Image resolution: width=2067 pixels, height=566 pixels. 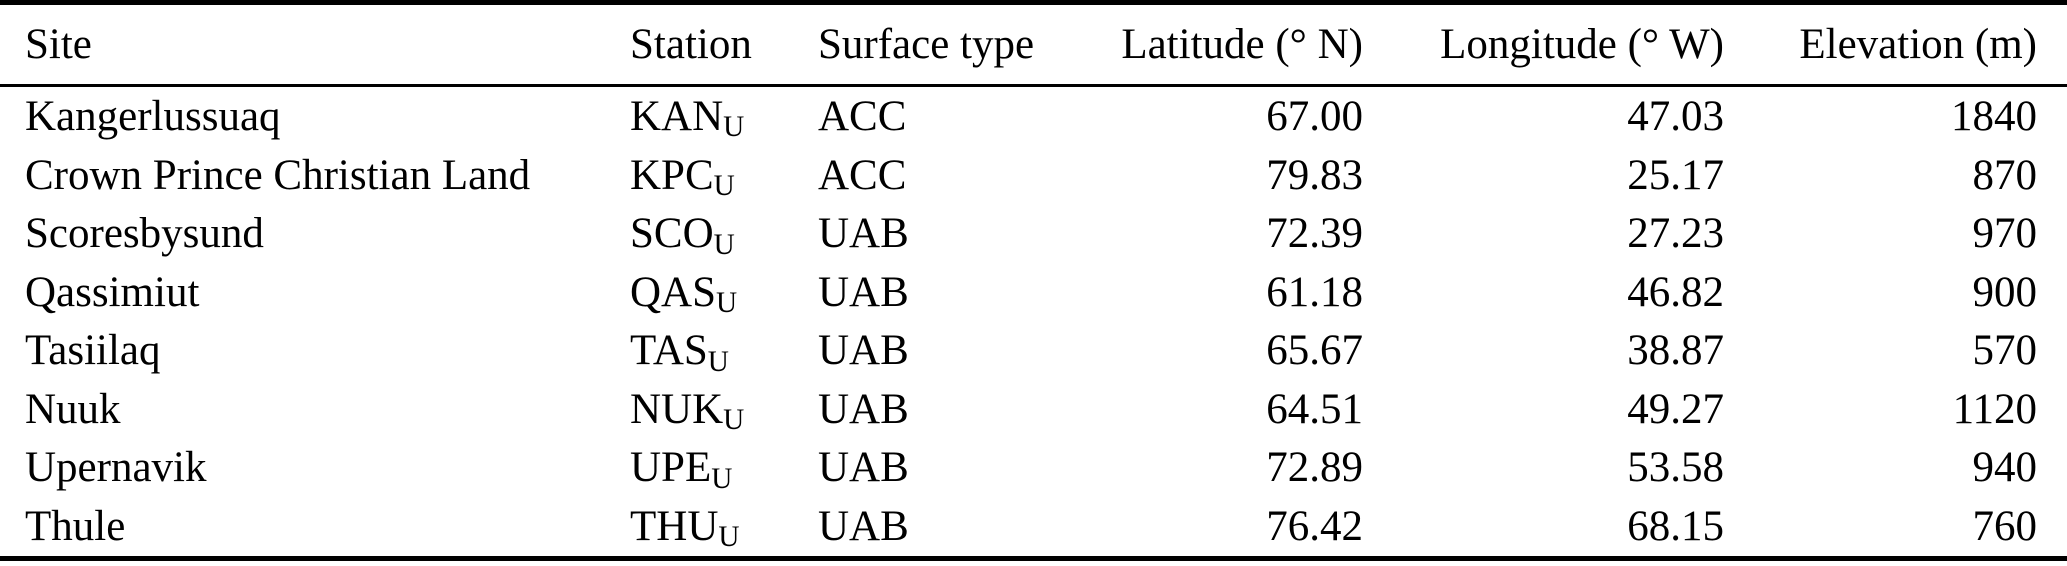 I want to click on cell-latitude: 72.39, so click(x=1314, y=234).